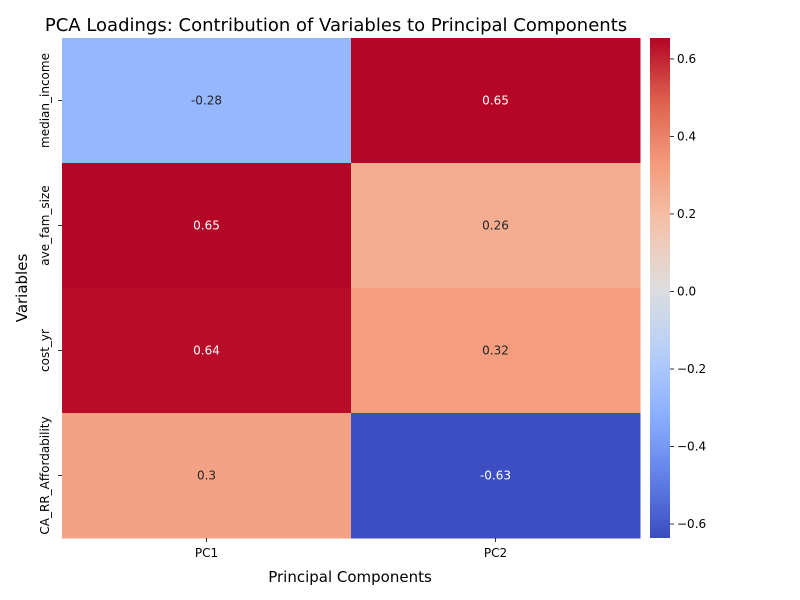 The image size is (800, 600). I want to click on cell-value-label: -0.63, so click(495, 476).